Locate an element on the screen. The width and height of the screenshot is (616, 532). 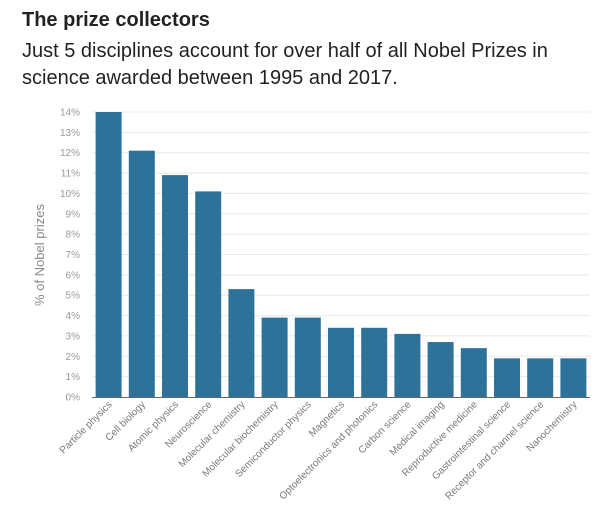
bar-semiconductor-physics is located at coordinates (307, 357).